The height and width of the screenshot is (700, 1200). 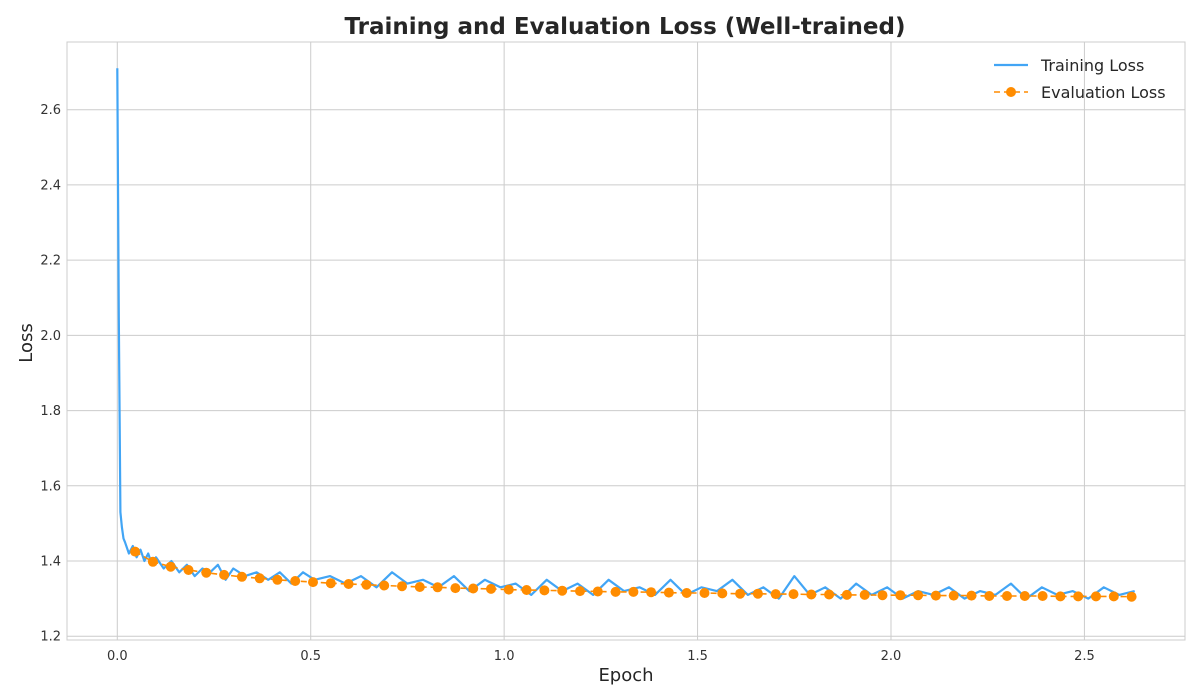 I want to click on x-tick-label: 2.0, so click(x=891, y=656).